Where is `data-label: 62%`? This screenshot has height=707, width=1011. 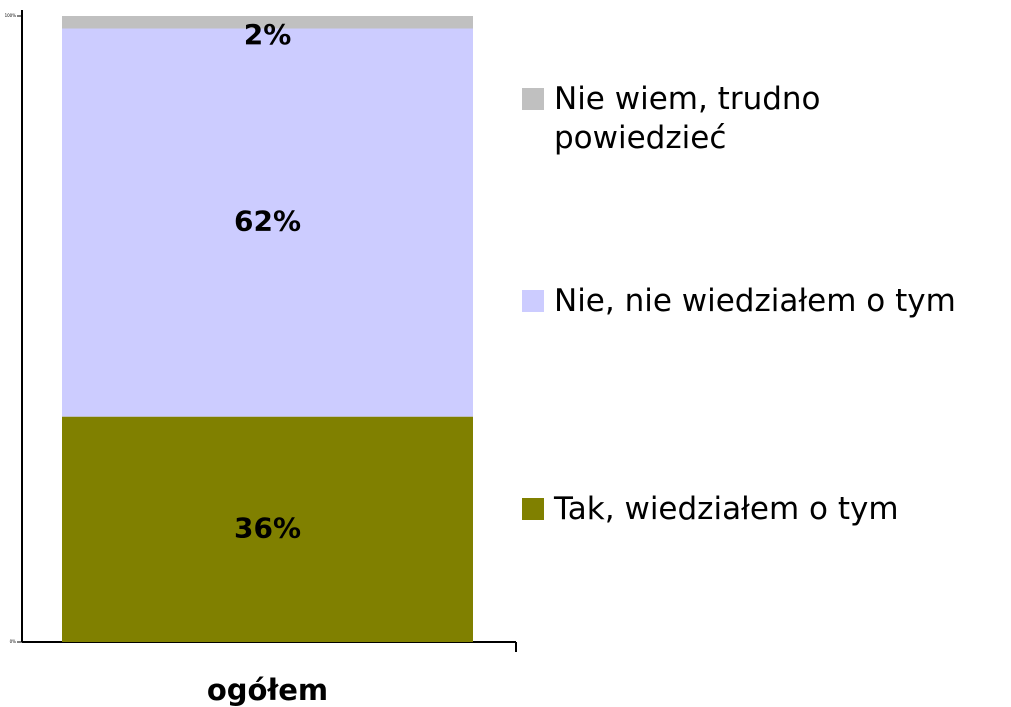
data-label: 62% is located at coordinates (267, 221).